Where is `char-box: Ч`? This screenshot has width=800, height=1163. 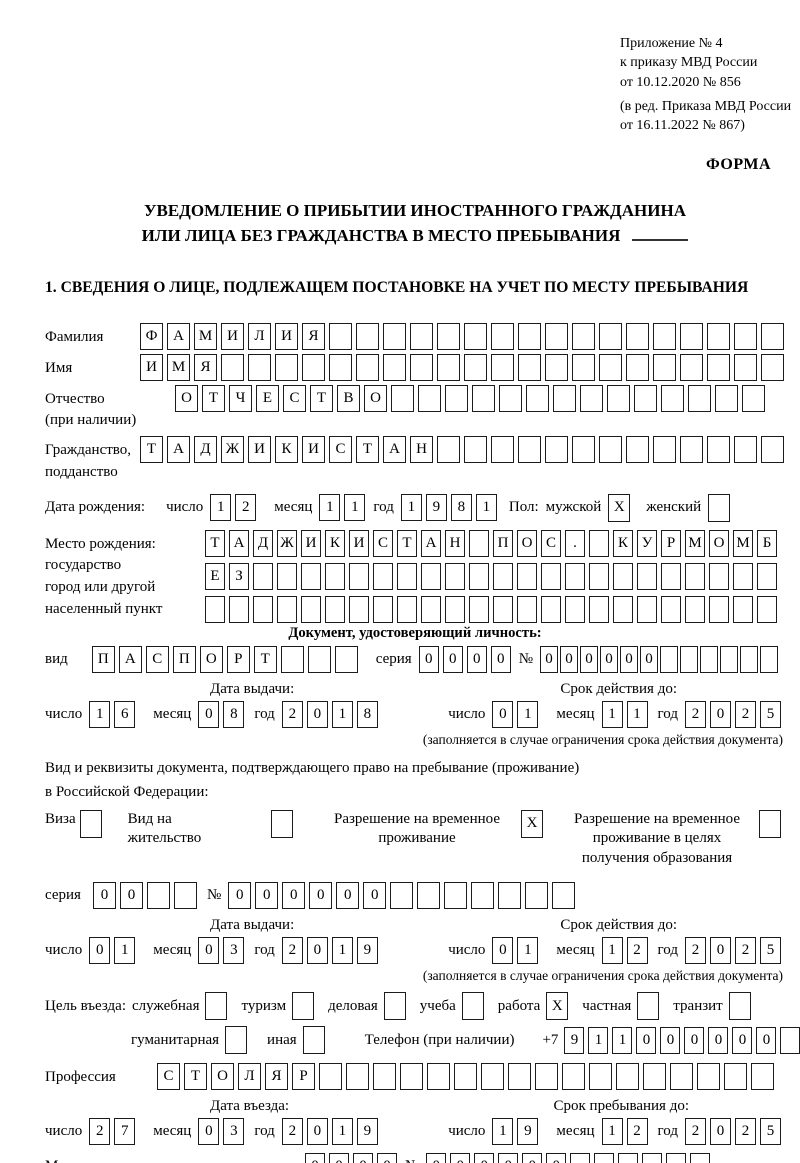
char-box: Ч is located at coordinates (240, 398).